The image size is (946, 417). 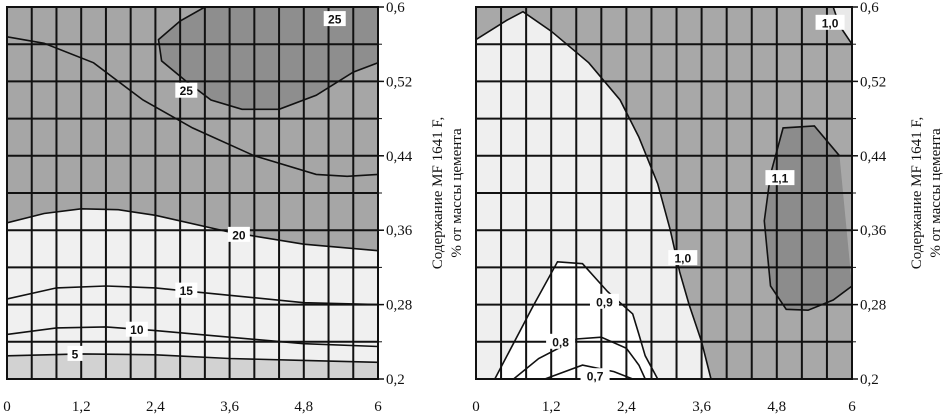 I want to click on contour-label: 15, so click(x=187, y=291).